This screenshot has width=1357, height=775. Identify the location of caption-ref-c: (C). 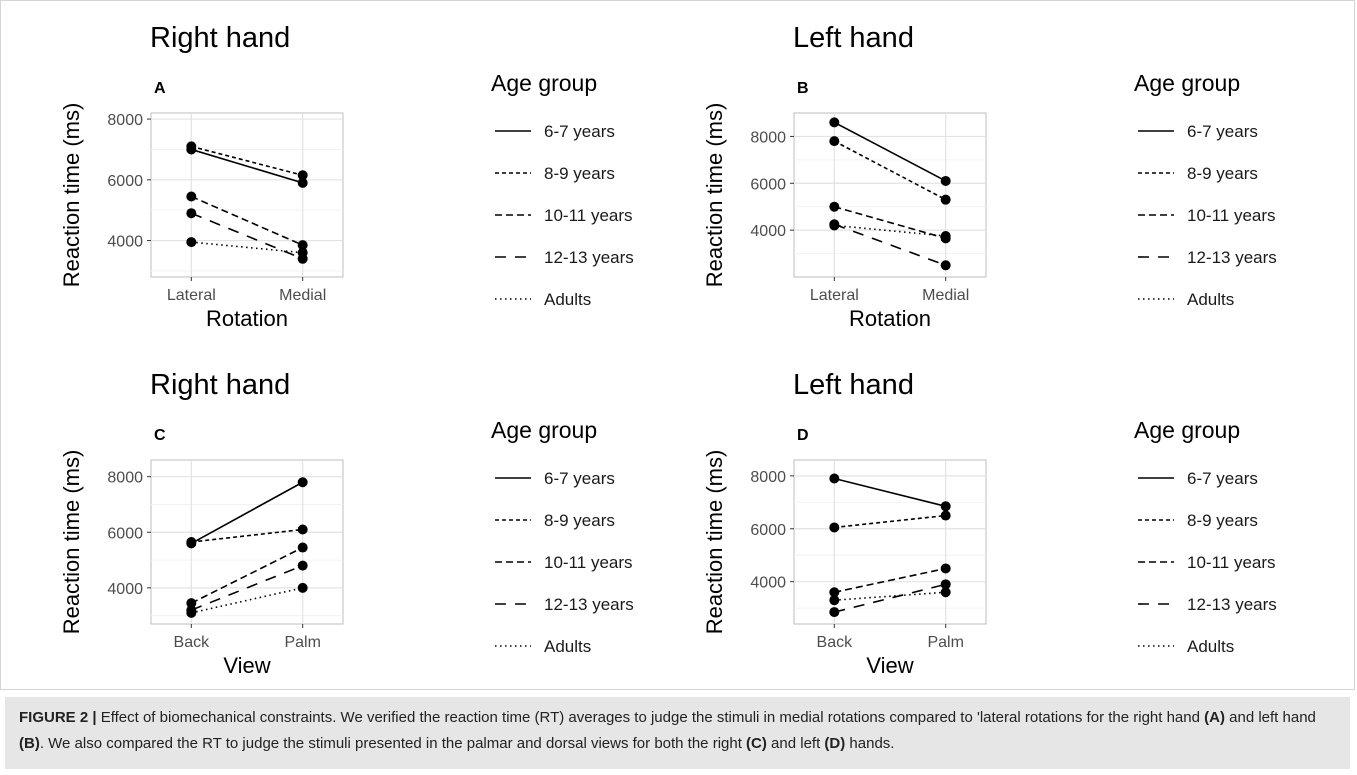
(756, 743).